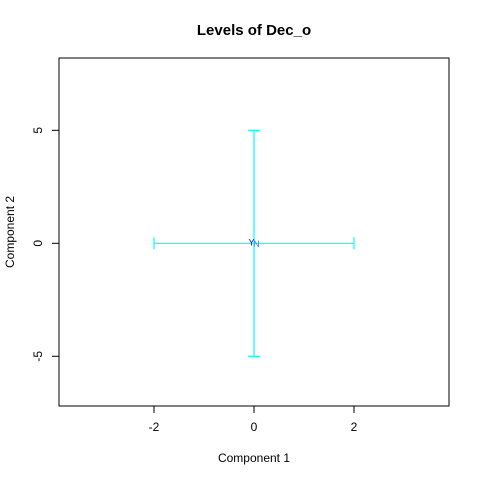  Describe the element at coordinates (38, 243) in the screenshot. I see `y-tick-label: 0` at that location.